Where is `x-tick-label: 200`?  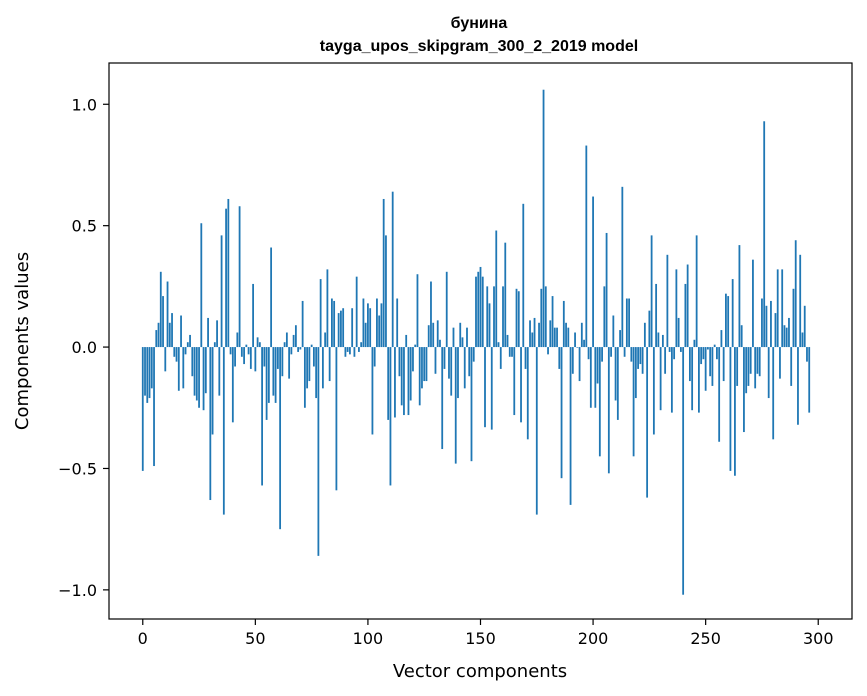
x-tick-label: 200 is located at coordinates (593, 638).